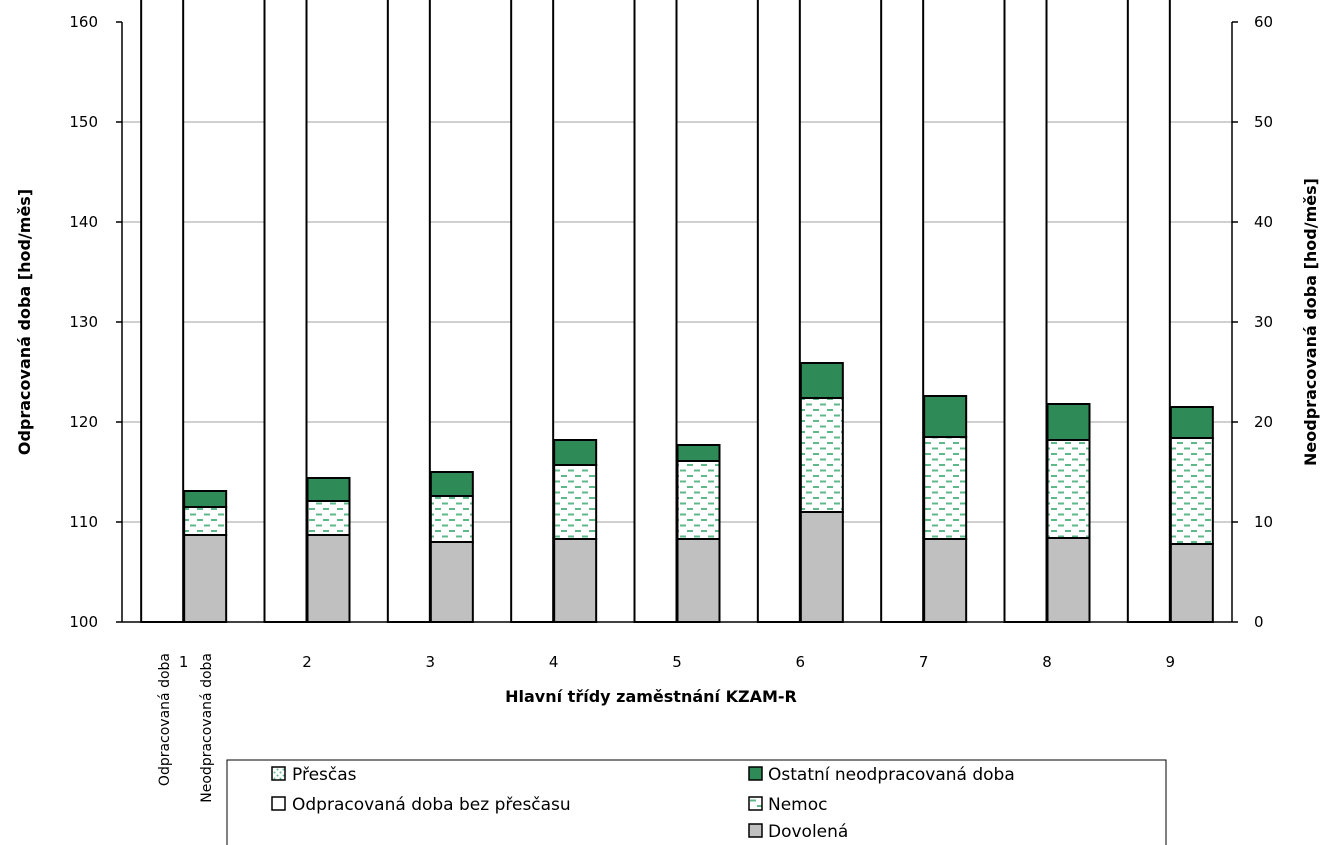 The image size is (1325, 845). What do you see at coordinates (278, 773) in the screenshot?
I see `legend-swatch-overtime` at bounding box center [278, 773].